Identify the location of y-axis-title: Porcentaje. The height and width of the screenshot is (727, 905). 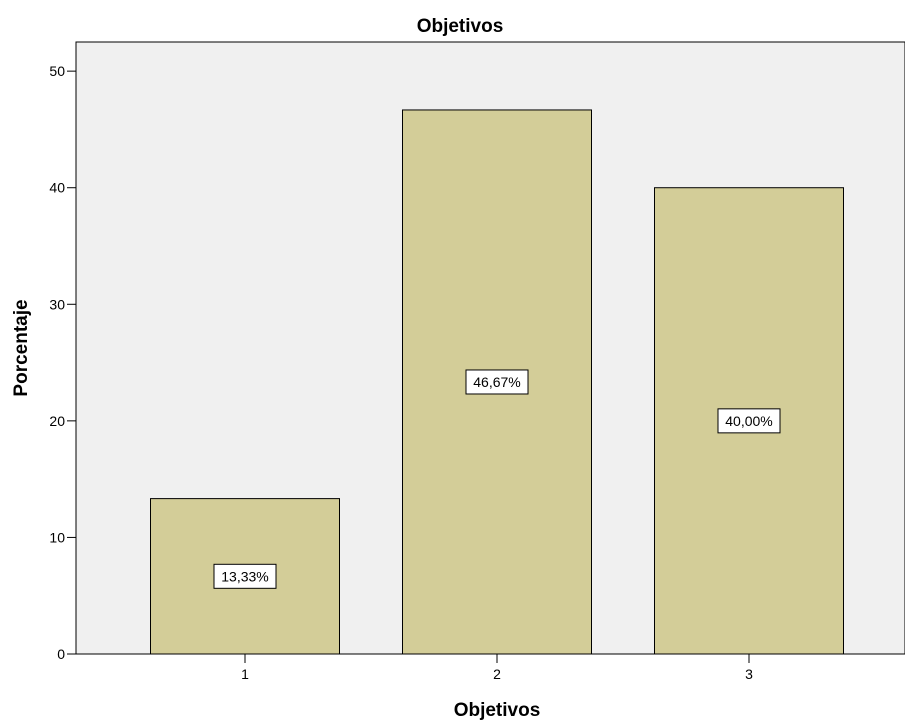
(21, 347).